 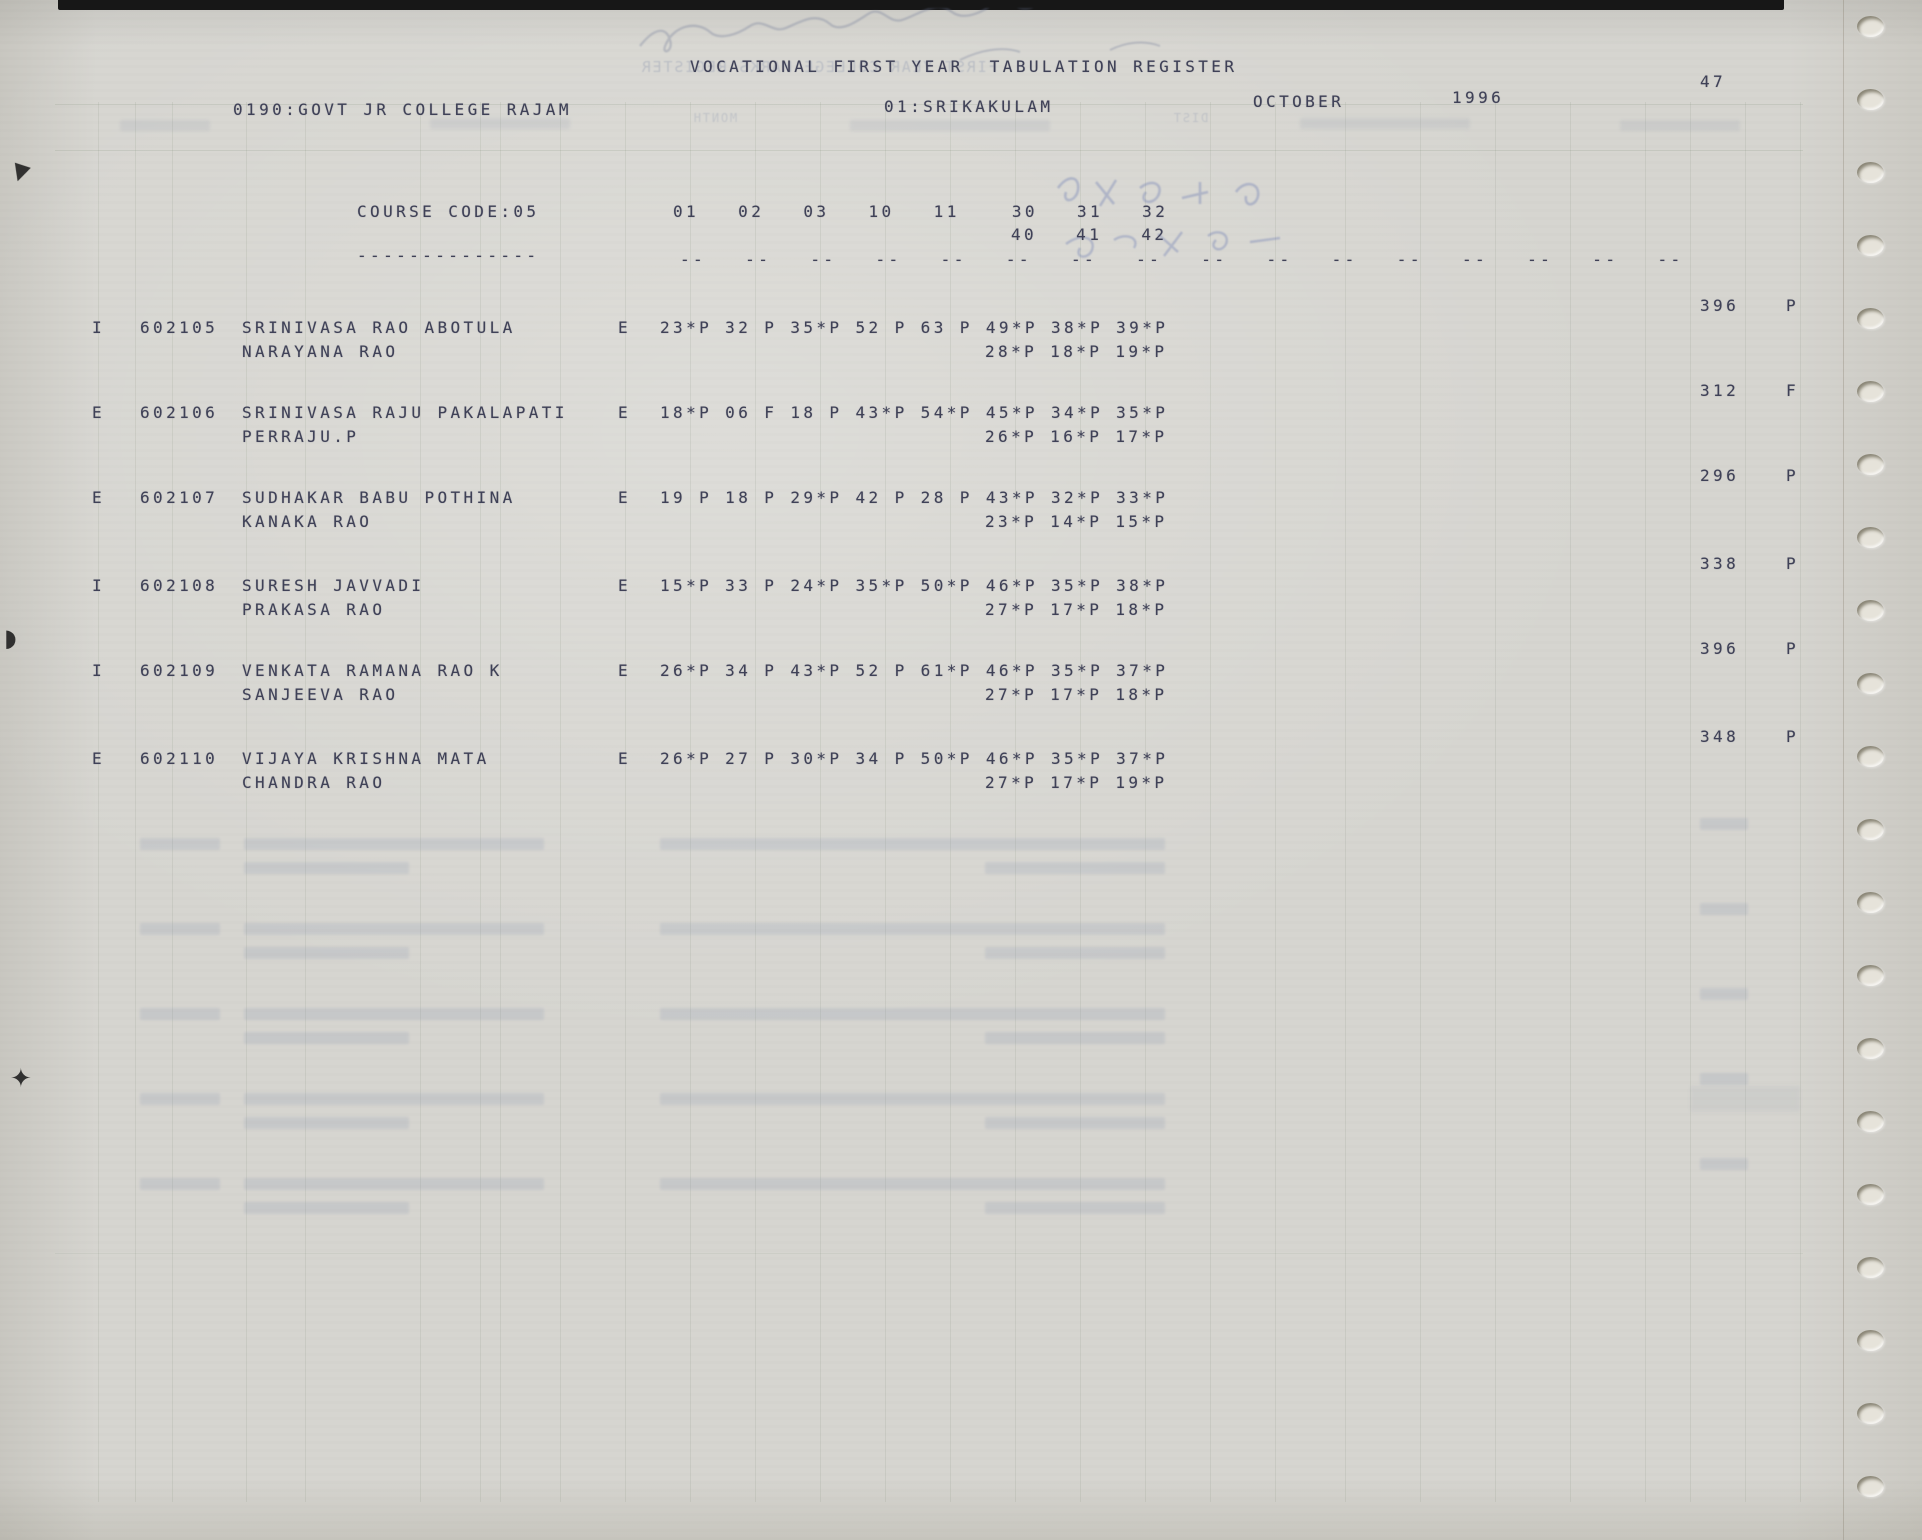 What do you see at coordinates (914, 412) in the screenshot?
I see `marks-line1: 18*P 06 F 18 P 43*P 54*P 45*P 34*P 35*P` at bounding box center [914, 412].